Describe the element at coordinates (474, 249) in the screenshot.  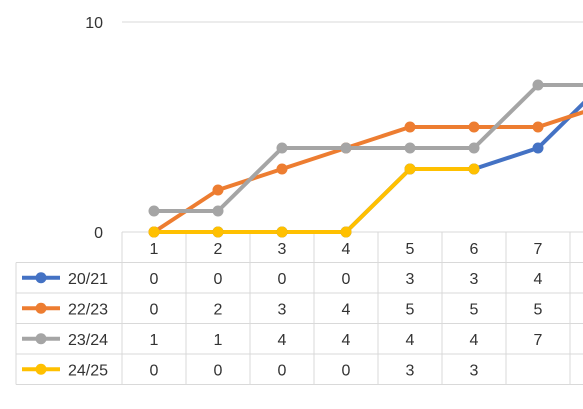
I see `category-label: 6` at that location.